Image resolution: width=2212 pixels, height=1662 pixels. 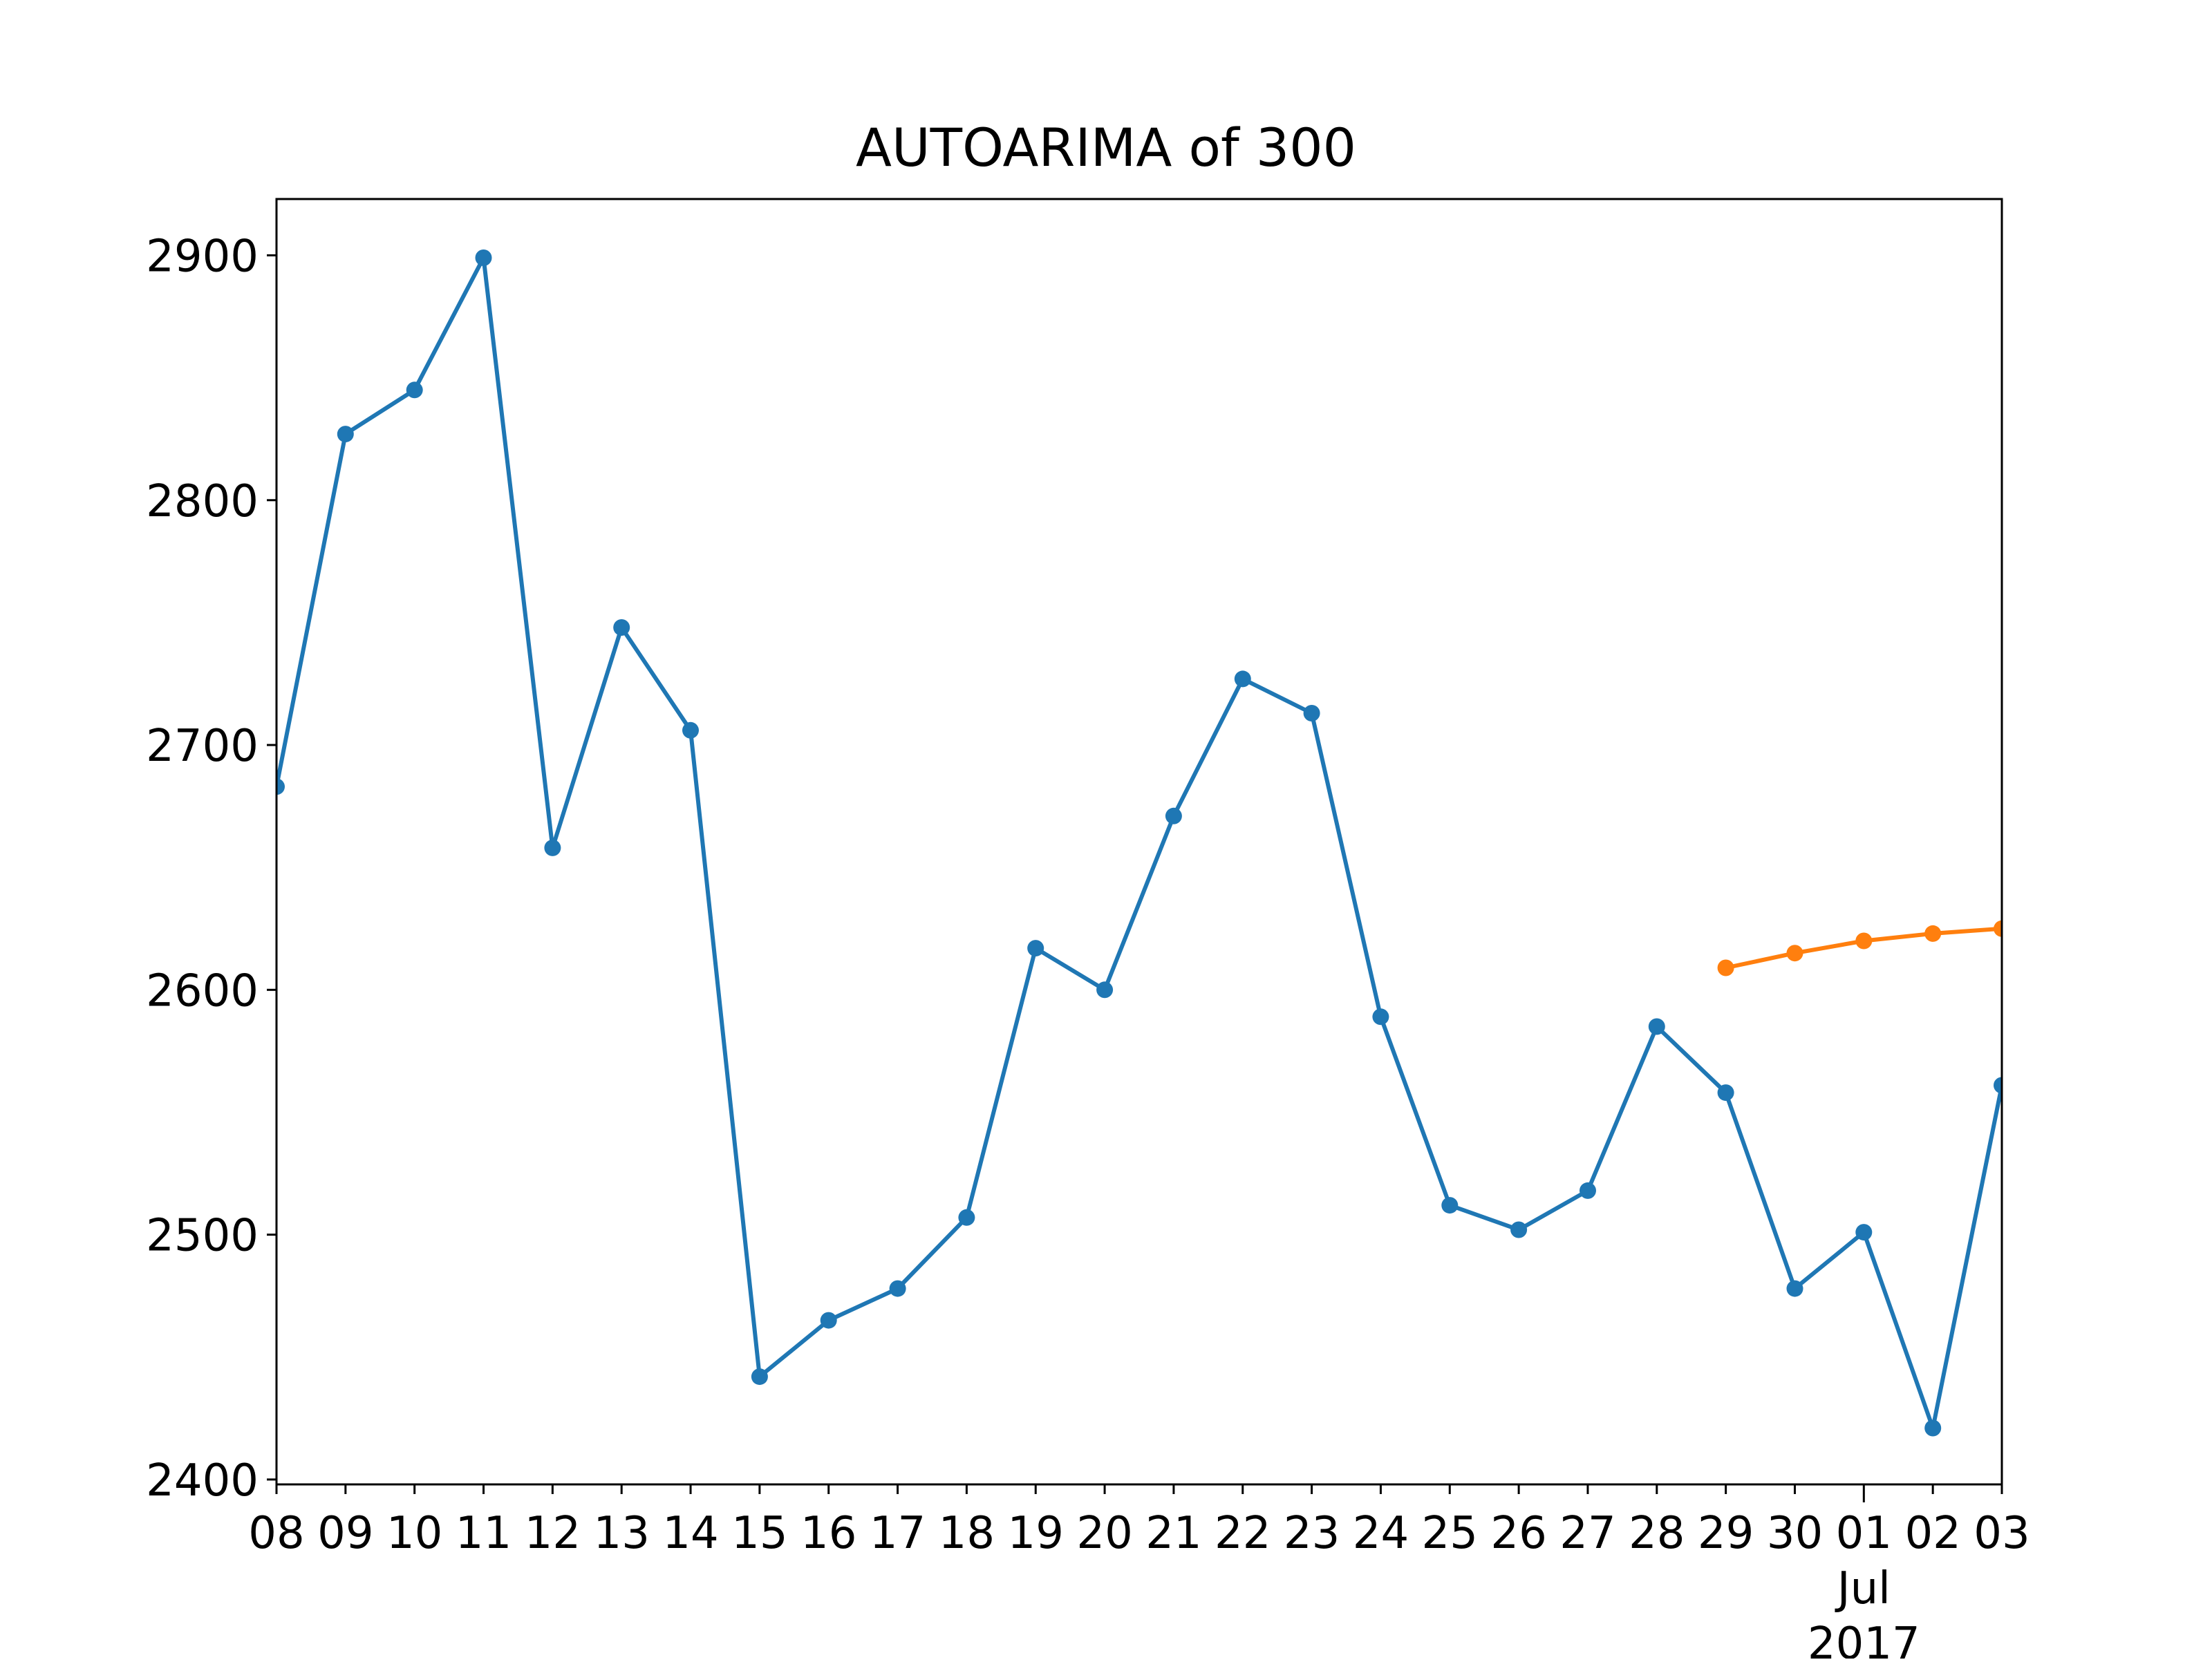 What do you see at coordinates (414, 1534) in the screenshot?
I see `x-tick-label: 10` at bounding box center [414, 1534].